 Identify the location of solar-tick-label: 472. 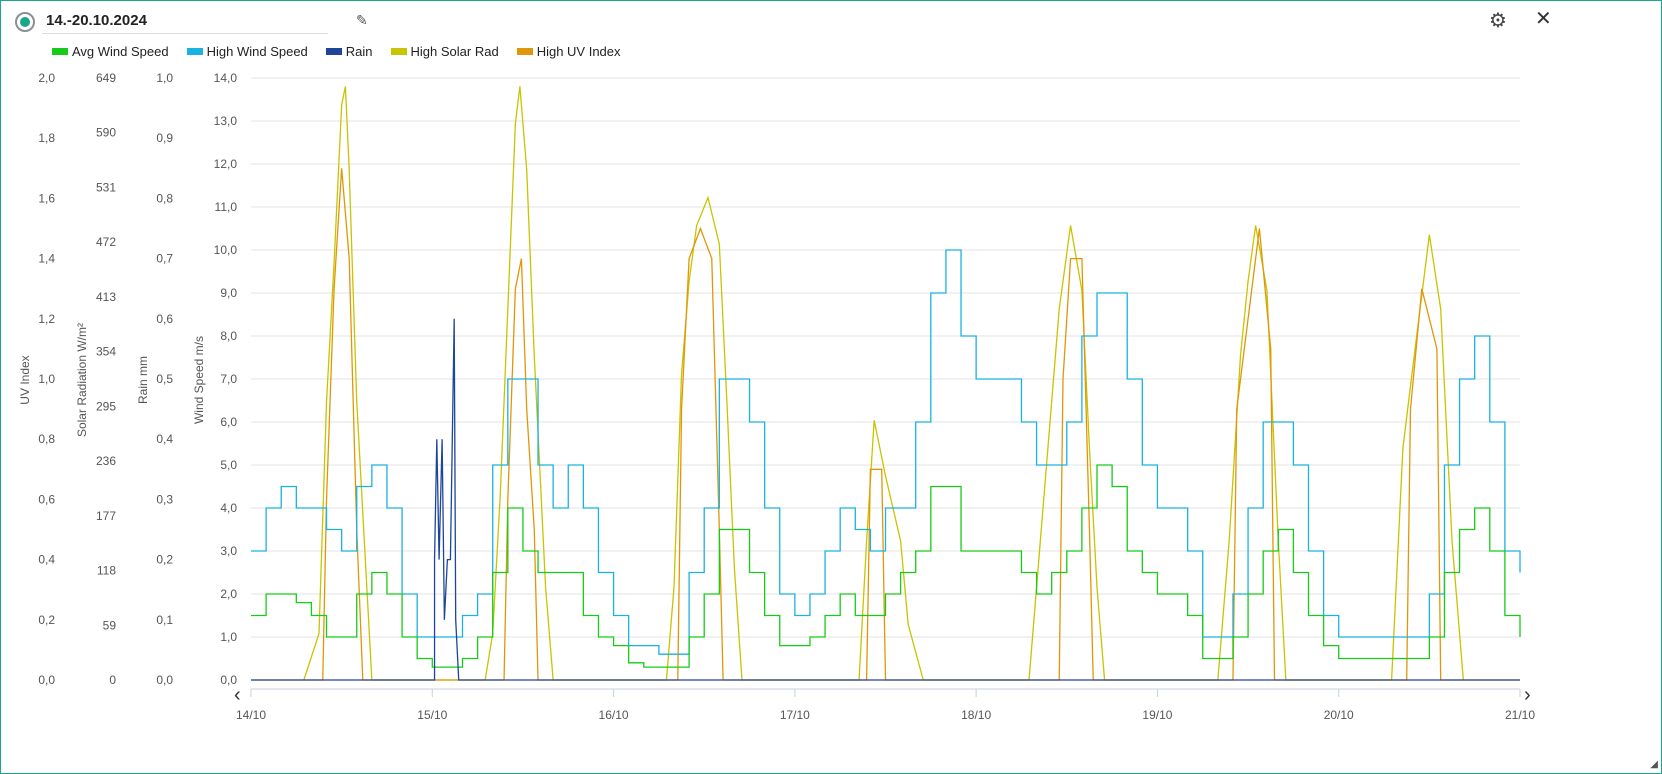
(106, 242).